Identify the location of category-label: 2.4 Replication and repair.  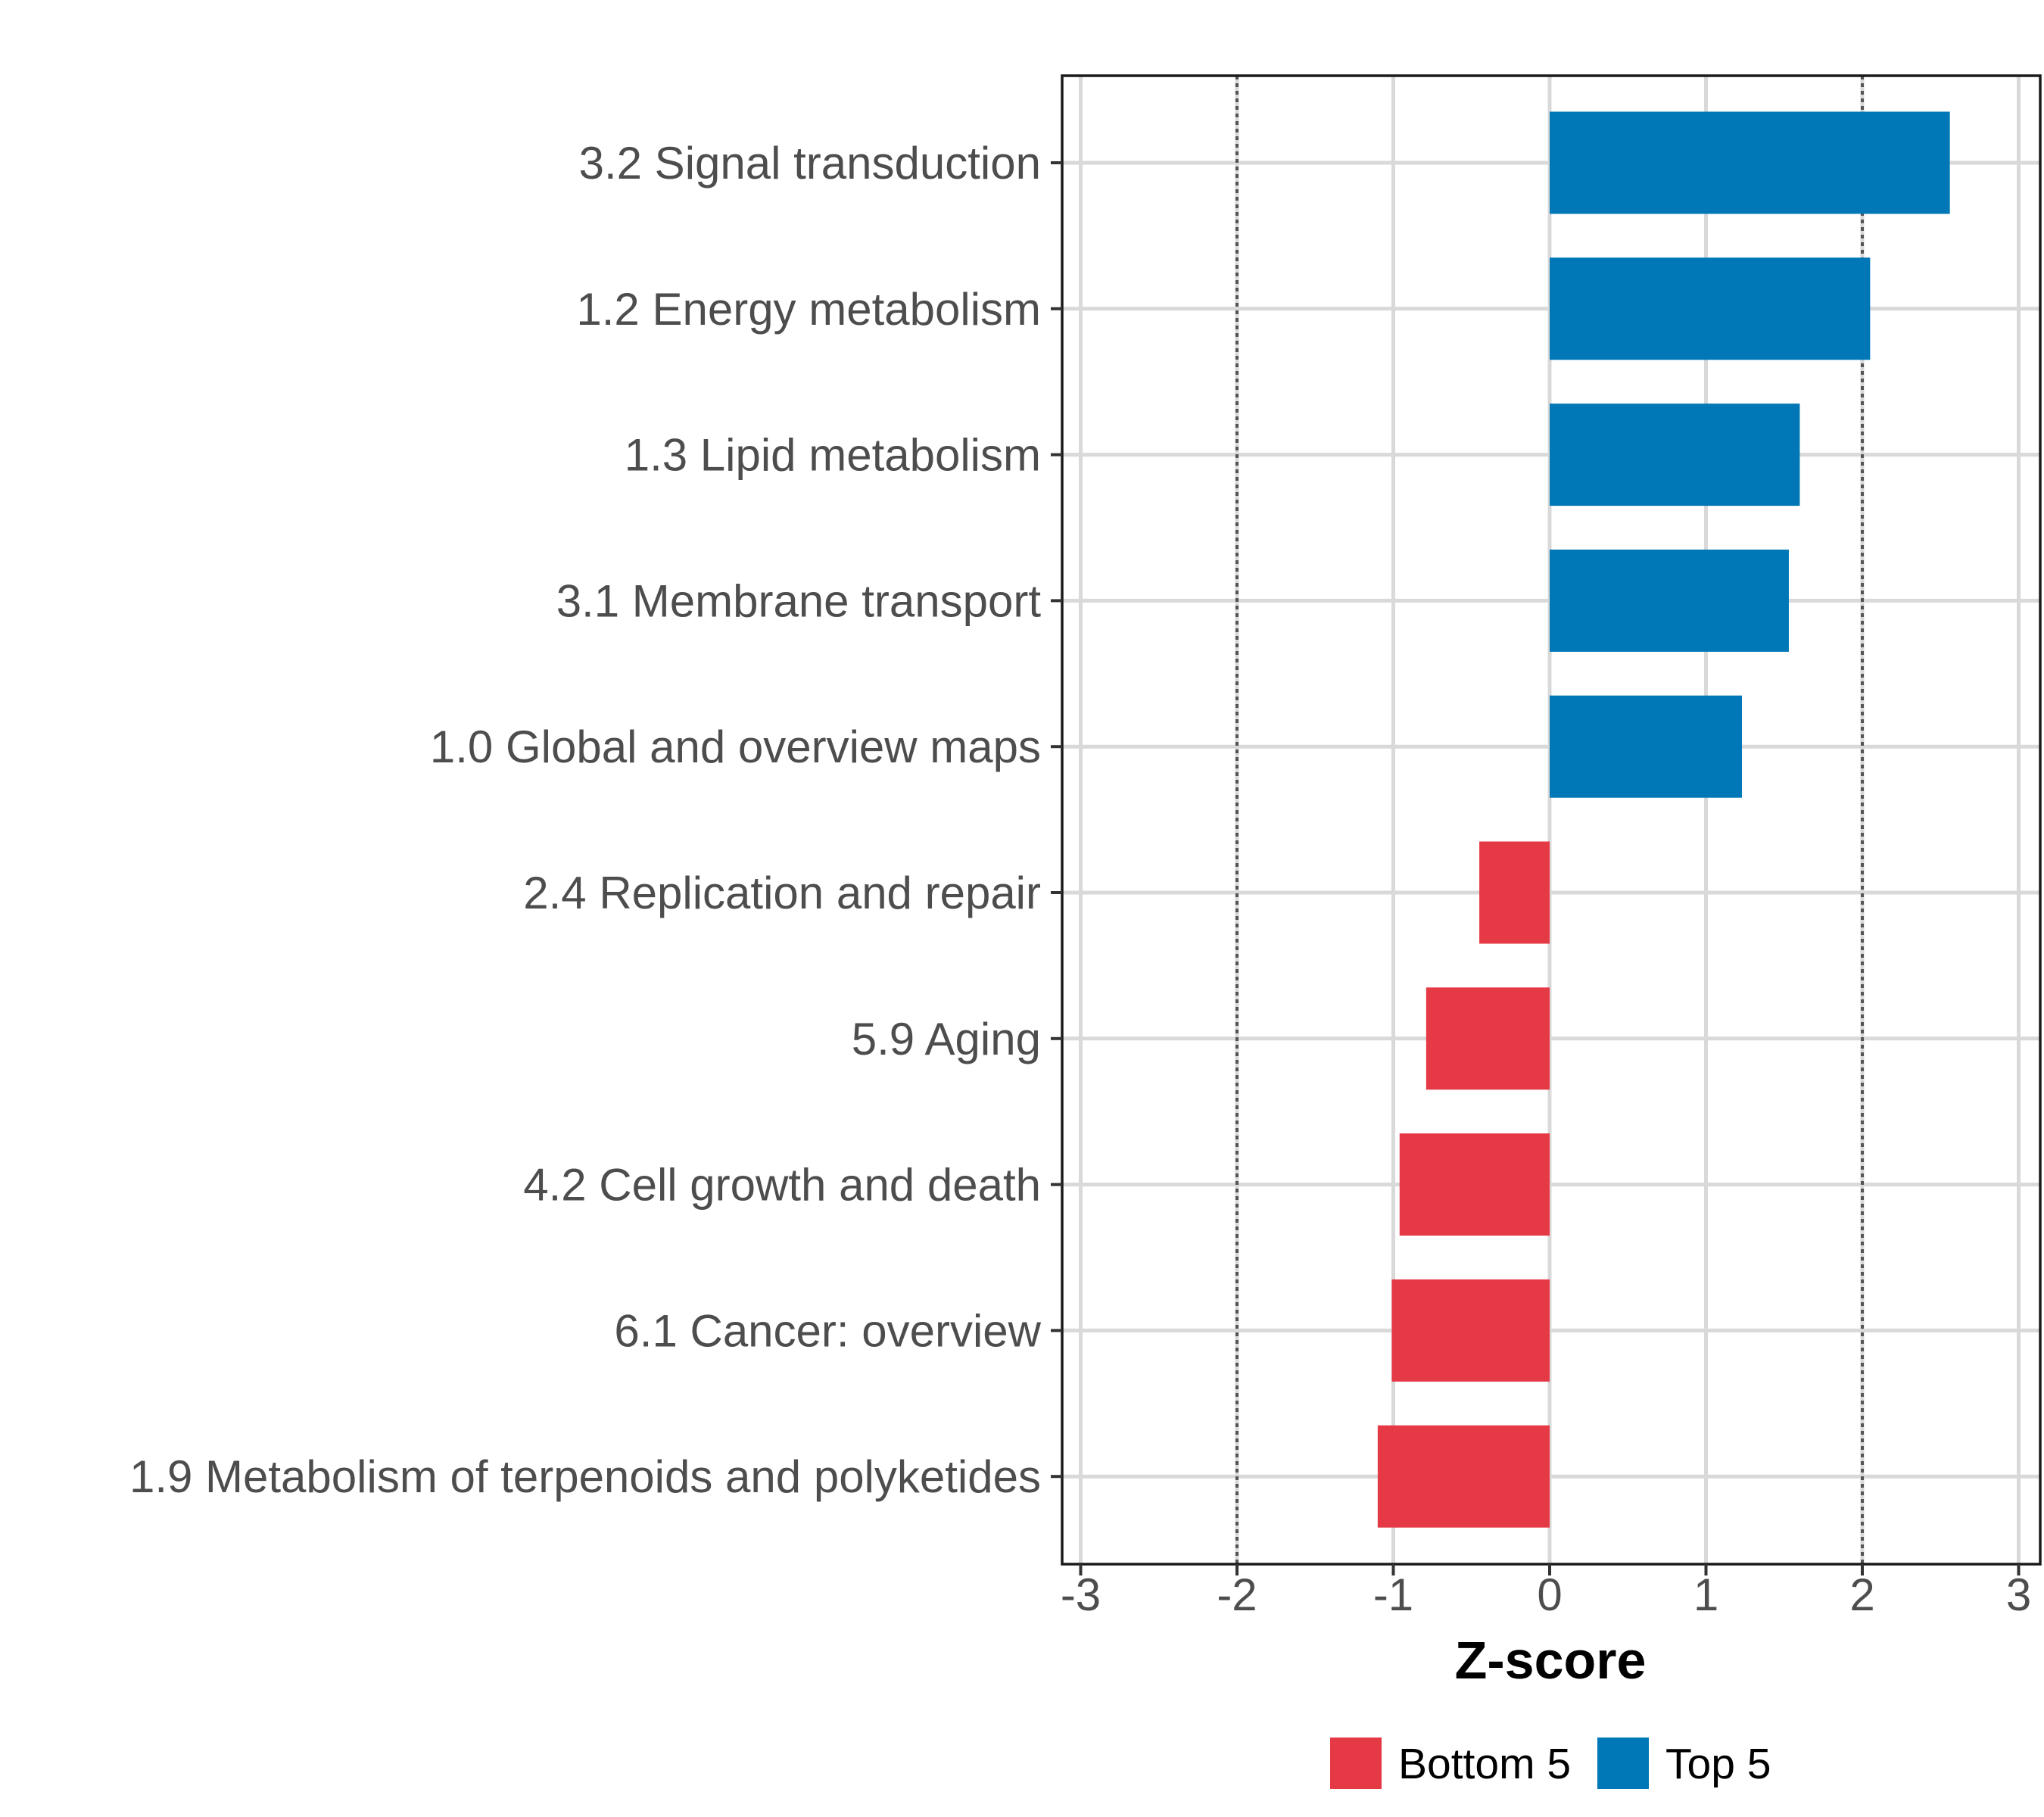
(782, 893).